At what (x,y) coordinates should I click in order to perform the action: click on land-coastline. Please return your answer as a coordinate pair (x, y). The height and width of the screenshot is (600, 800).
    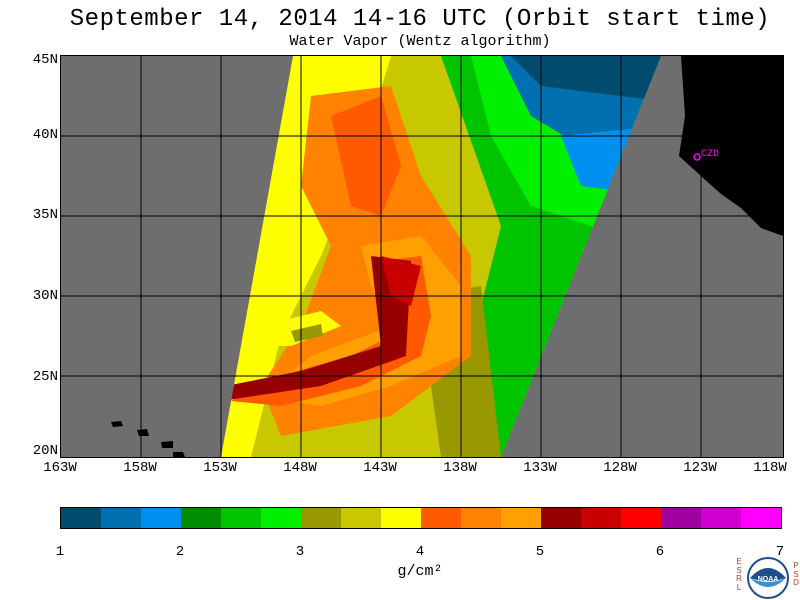
    Looking at the image, I should click on (731, 146).